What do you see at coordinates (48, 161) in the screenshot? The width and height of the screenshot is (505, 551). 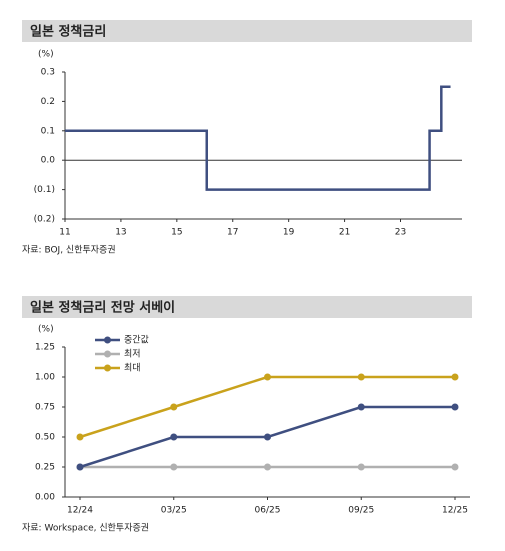 I see `y-tick-label: 0.0` at bounding box center [48, 161].